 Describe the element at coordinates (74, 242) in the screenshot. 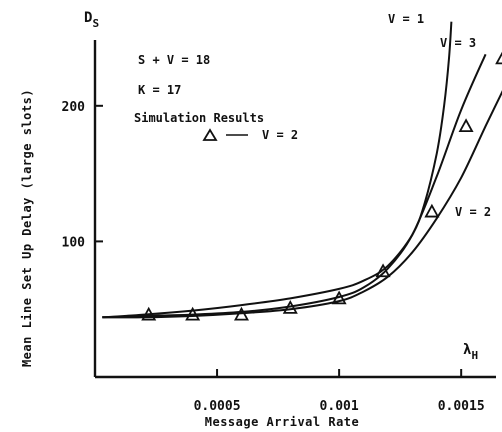

I see `y-tick-label-0: 100` at that location.